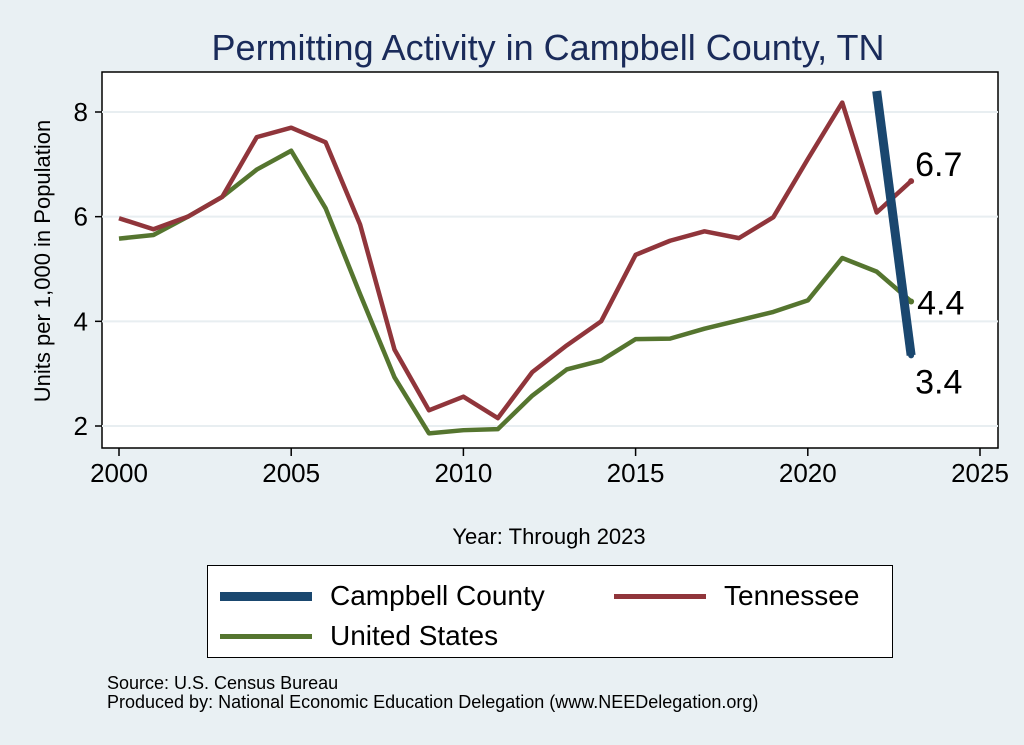 The width and height of the screenshot is (1024, 745). Describe the element at coordinates (266, 636) in the screenshot. I see `legend-swatch-united-states` at that location.